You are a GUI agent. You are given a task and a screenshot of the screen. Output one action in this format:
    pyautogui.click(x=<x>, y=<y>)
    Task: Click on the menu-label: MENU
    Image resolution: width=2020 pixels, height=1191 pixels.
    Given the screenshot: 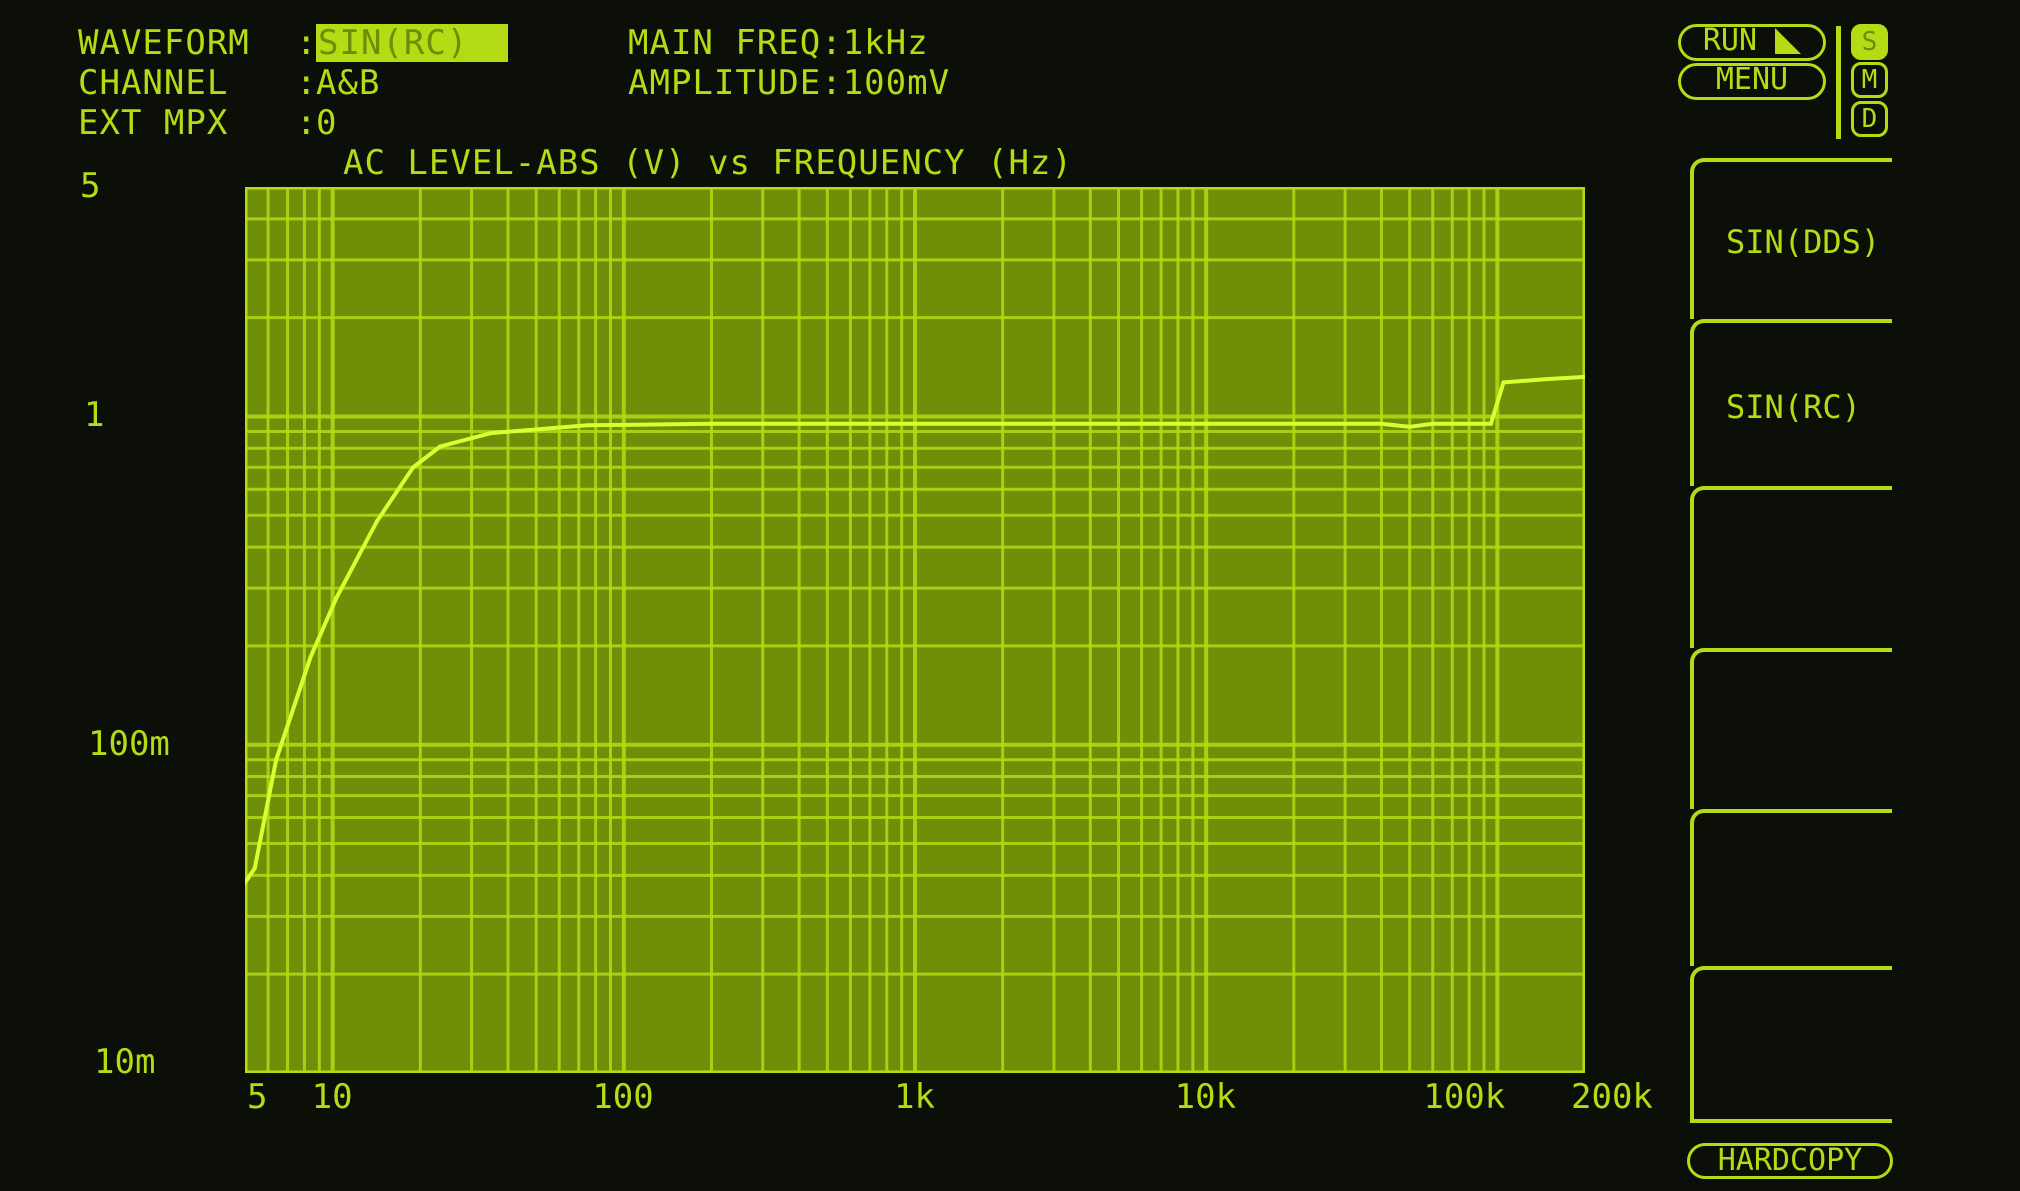 What is the action you would take?
    pyautogui.click(x=1752, y=79)
    